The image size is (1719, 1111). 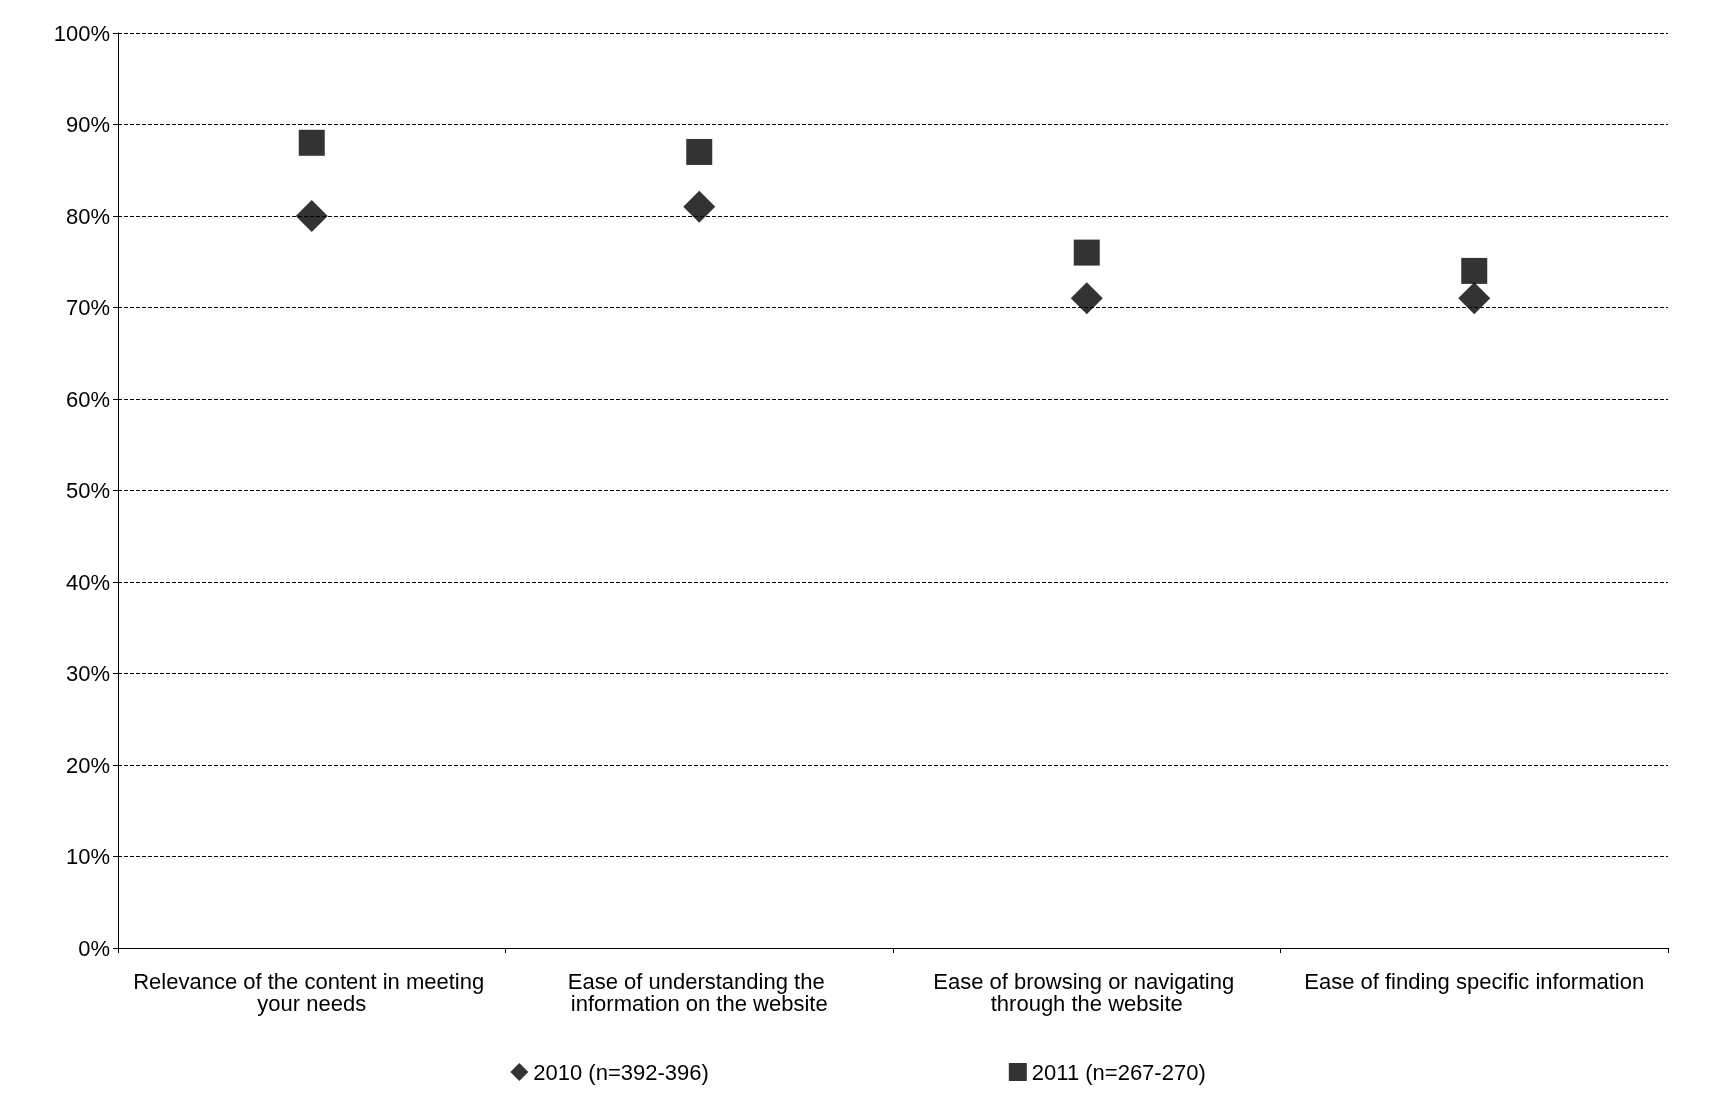 I want to click on legend-label: 2010 (n=392-396), so click(x=621, y=1072).